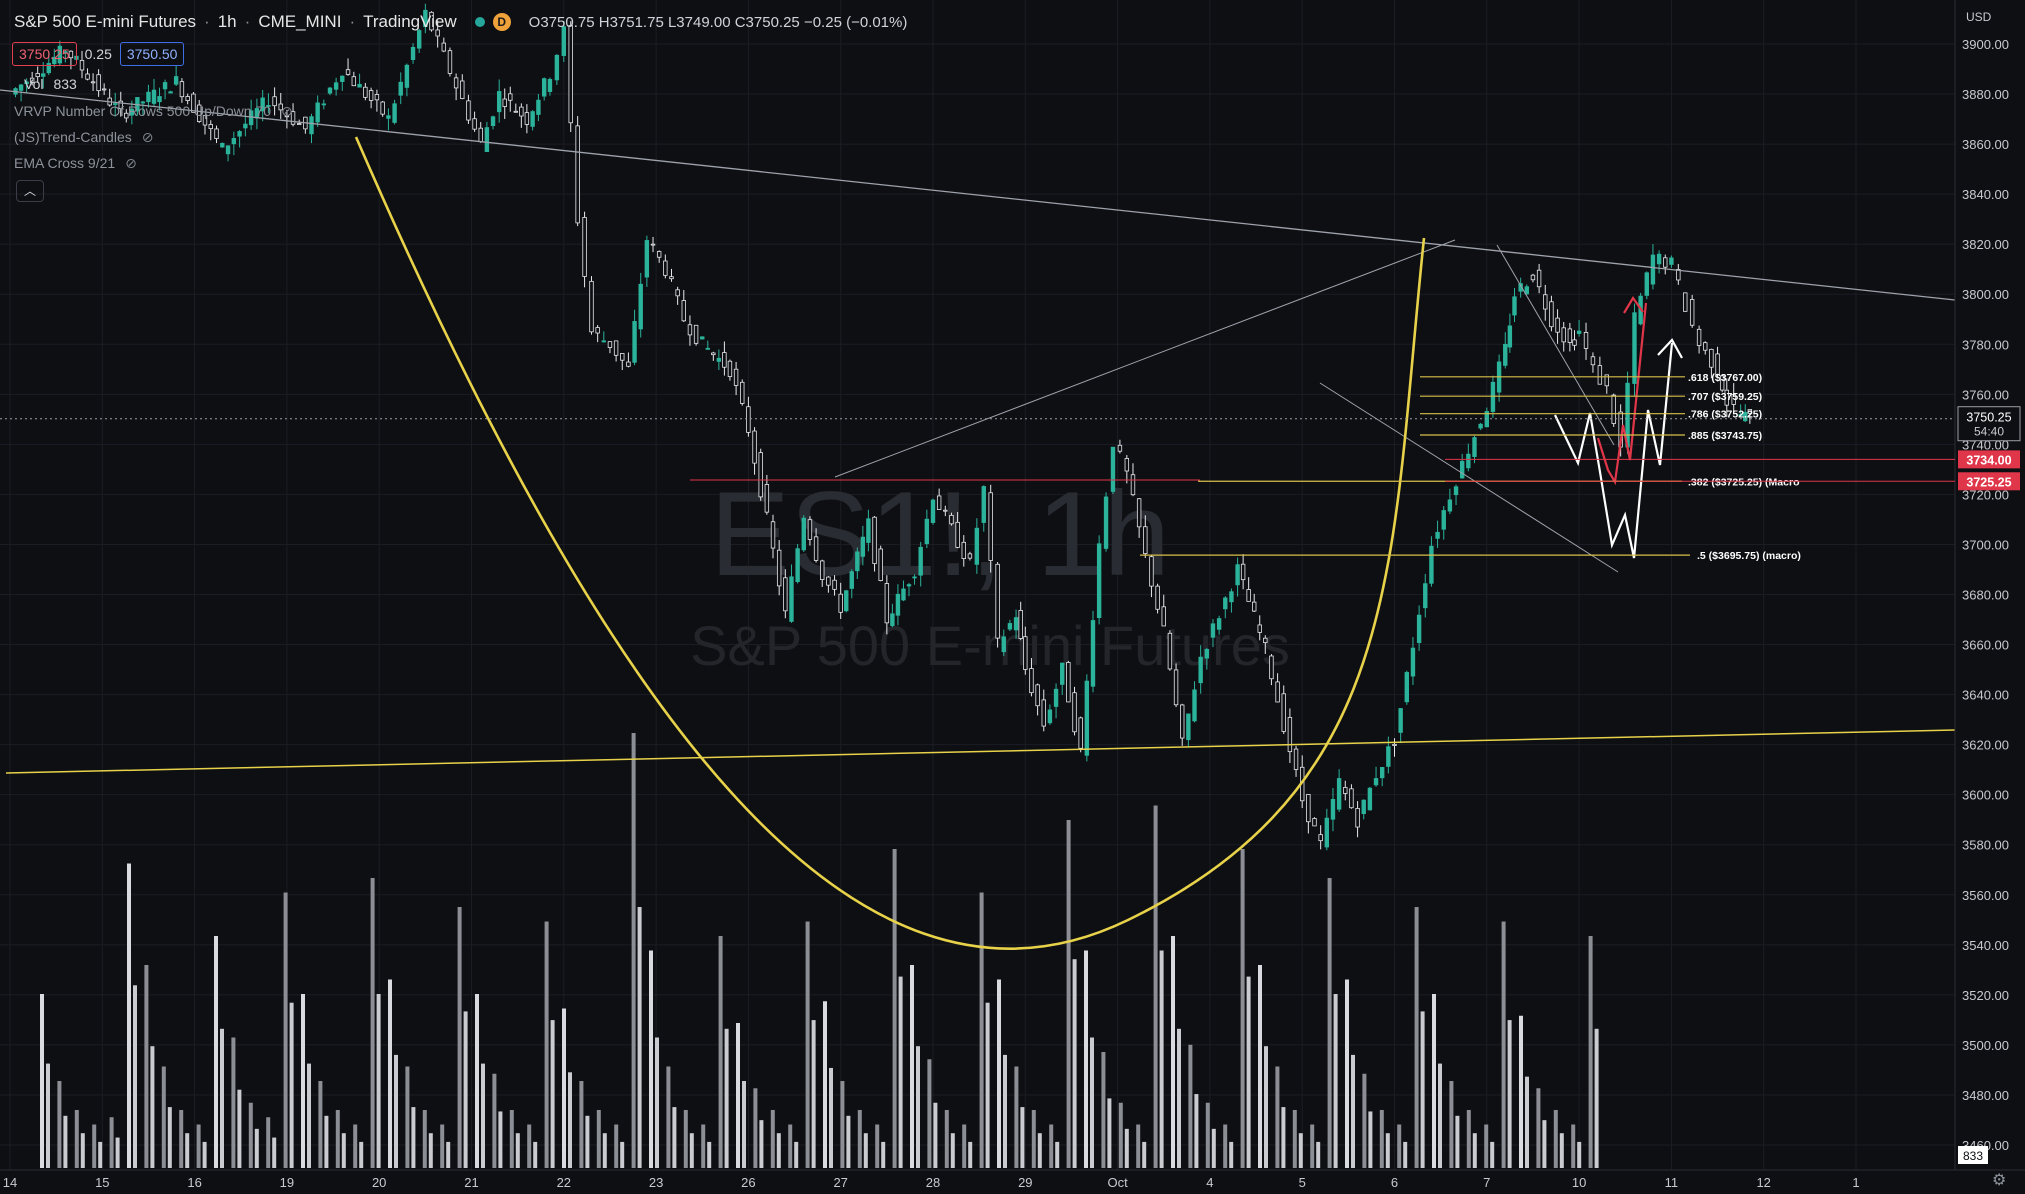  Describe the element at coordinates (227, 21) in the screenshot. I see `interval-label: 1h` at that location.